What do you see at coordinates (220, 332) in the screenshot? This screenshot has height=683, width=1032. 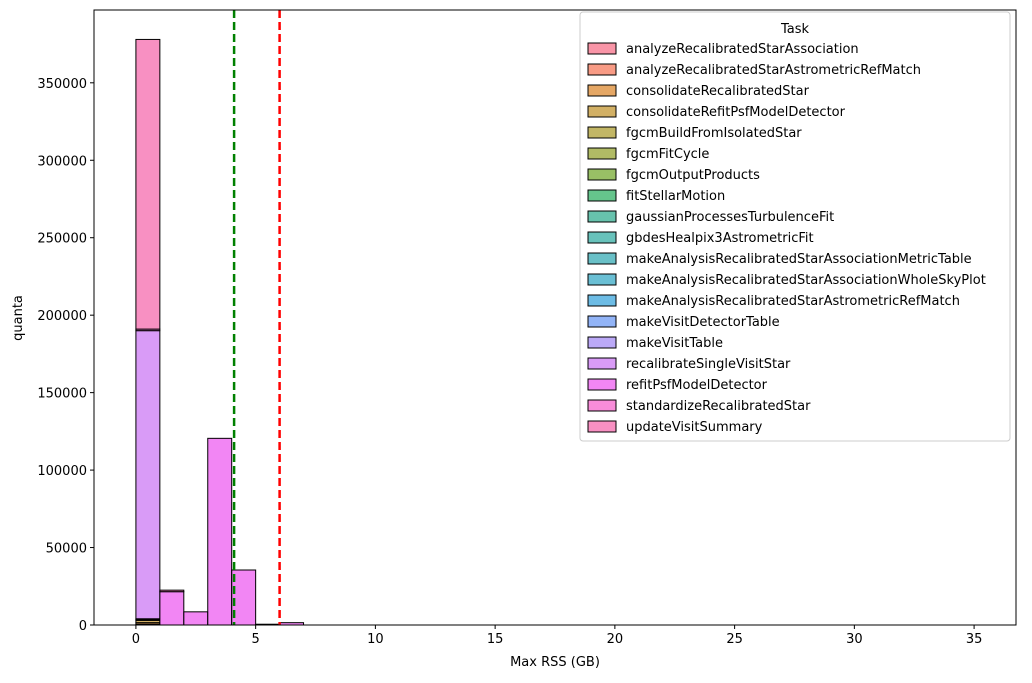 I see `plot-area` at bounding box center [220, 332].